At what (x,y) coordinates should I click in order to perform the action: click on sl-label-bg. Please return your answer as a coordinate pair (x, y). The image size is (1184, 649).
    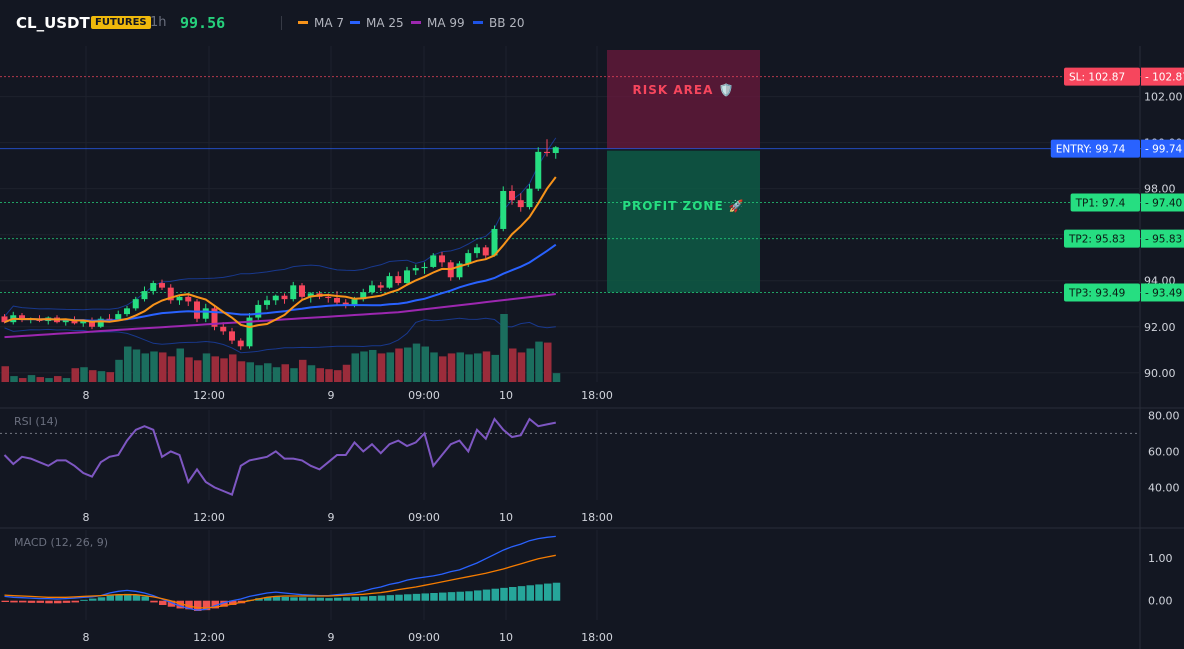
    Looking at the image, I should click on (1102, 76).